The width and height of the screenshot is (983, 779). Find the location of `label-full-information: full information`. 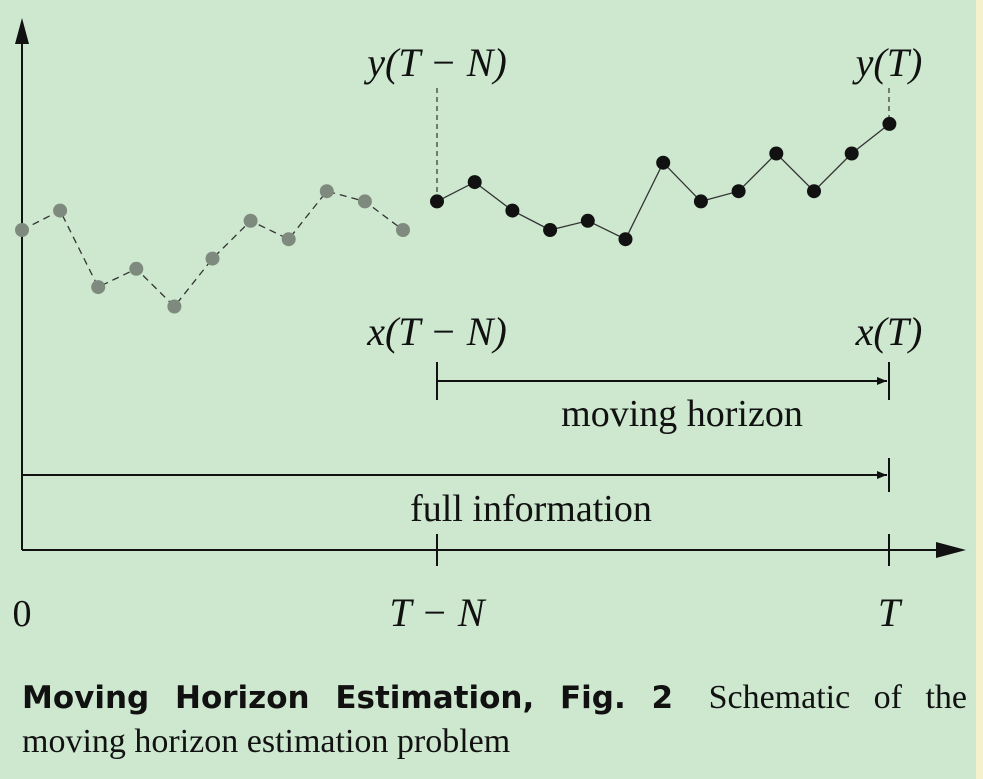

label-full-information: full information is located at coordinates (531, 509).